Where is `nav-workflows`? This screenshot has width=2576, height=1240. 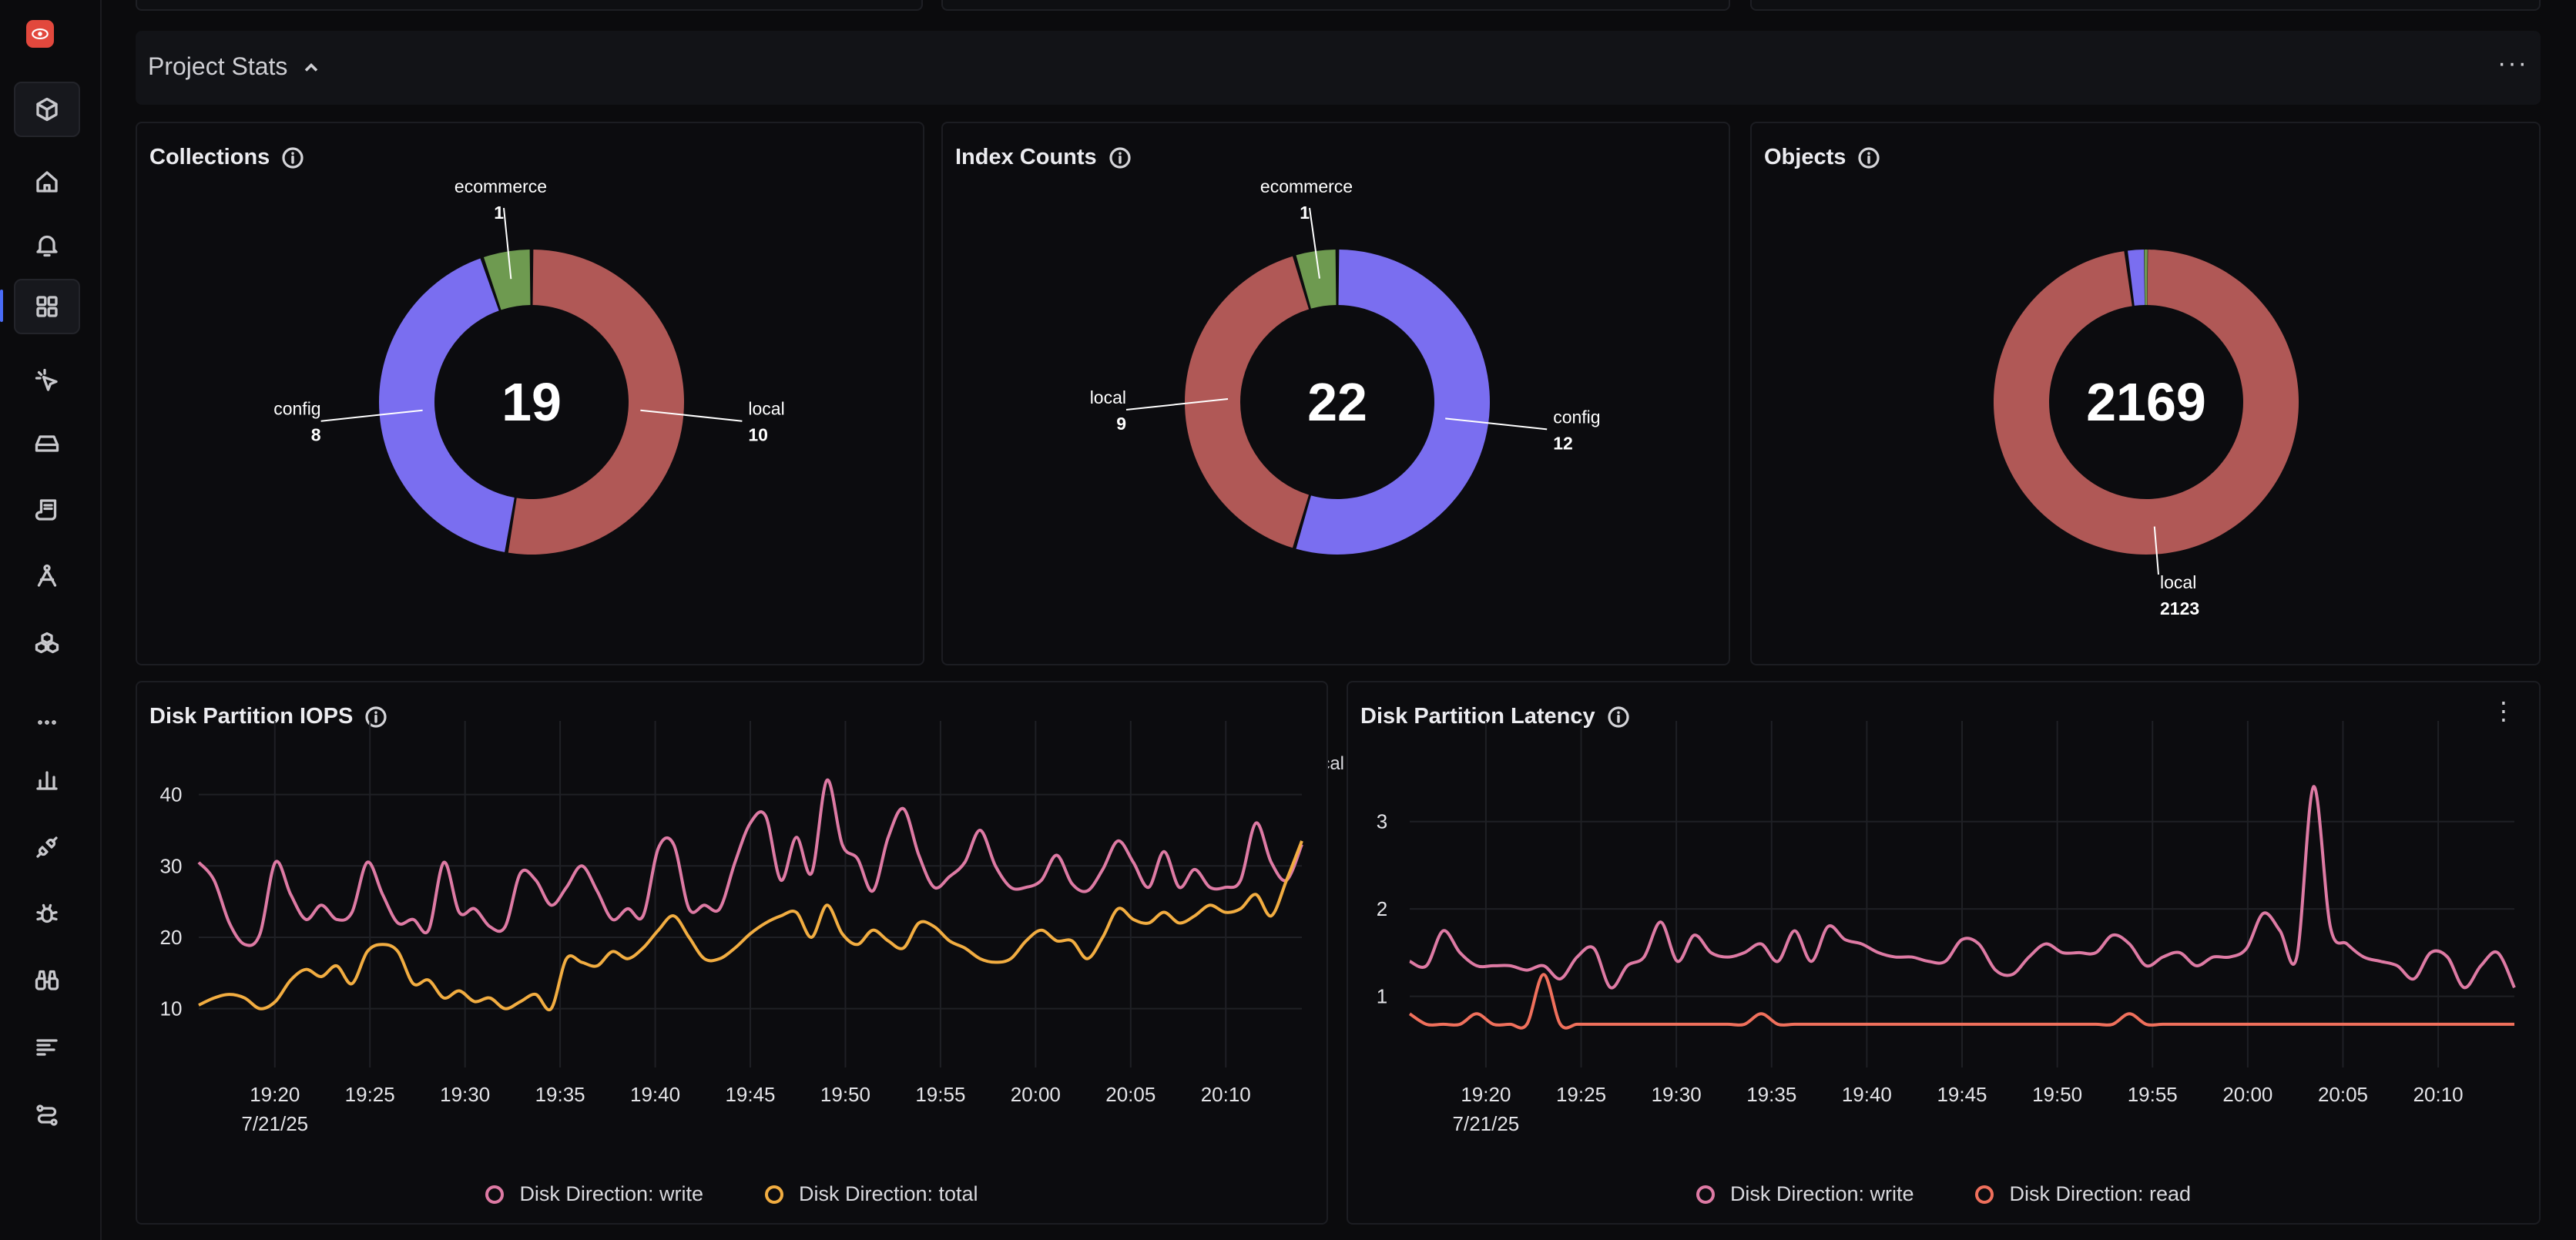
nav-workflows is located at coordinates (47, 1115).